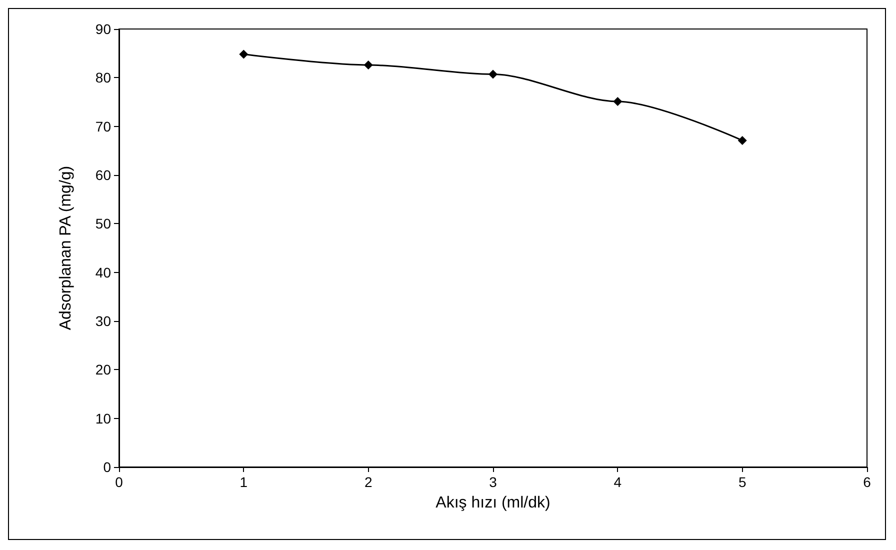 This screenshot has height=550, width=896. Describe the element at coordinates (103, 370) in the screenshot. I see `y-tick-label: 20` at that location.